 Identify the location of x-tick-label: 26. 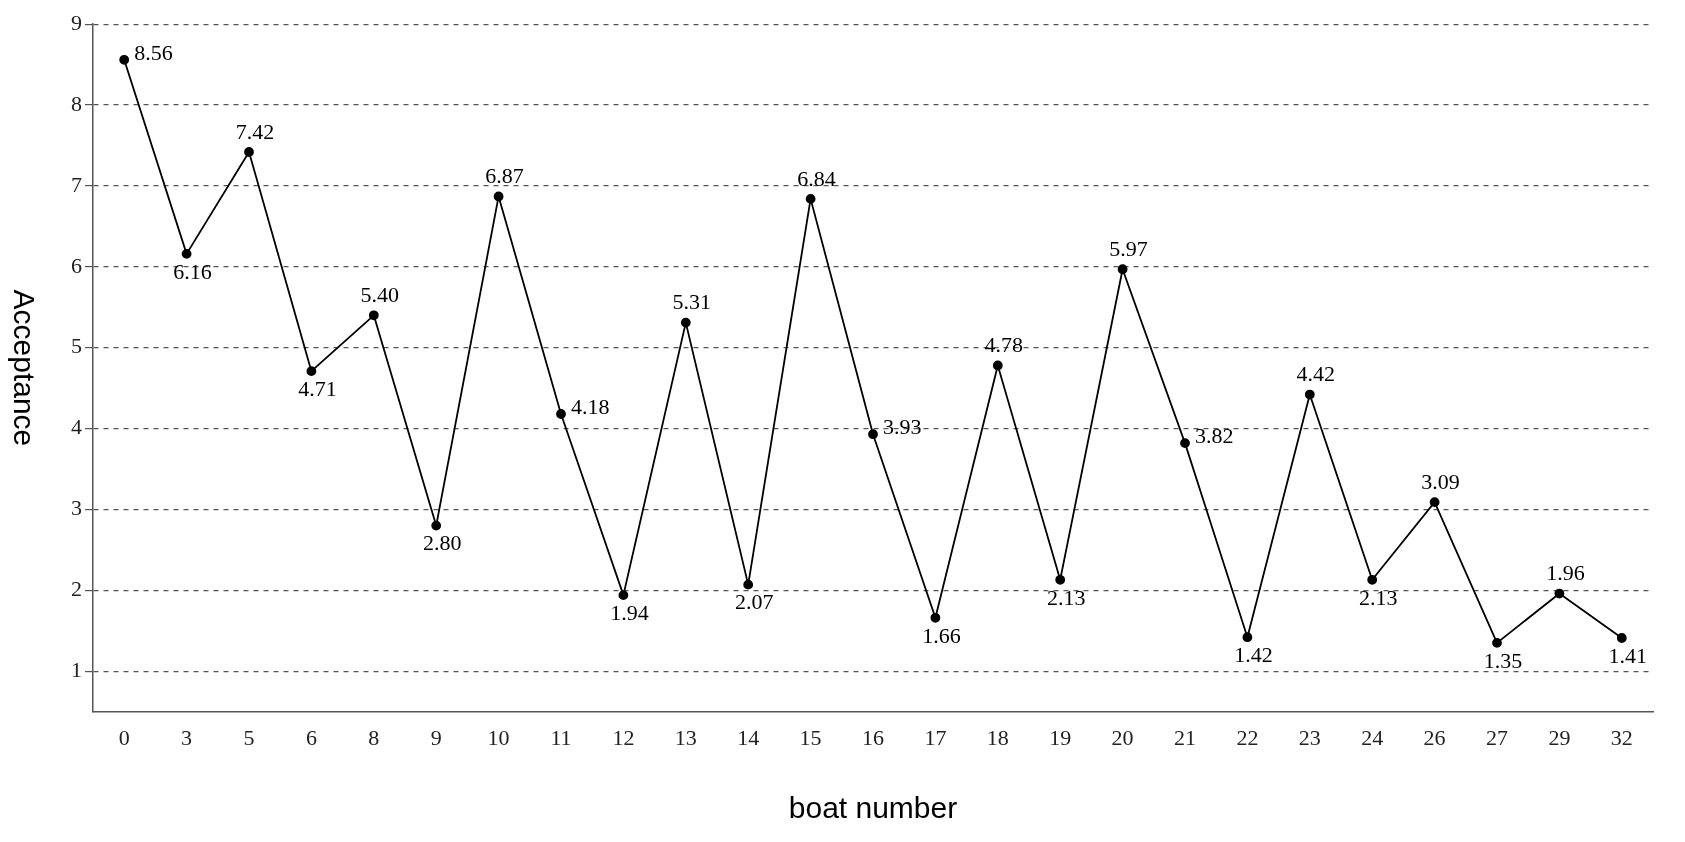
(1434, 737).